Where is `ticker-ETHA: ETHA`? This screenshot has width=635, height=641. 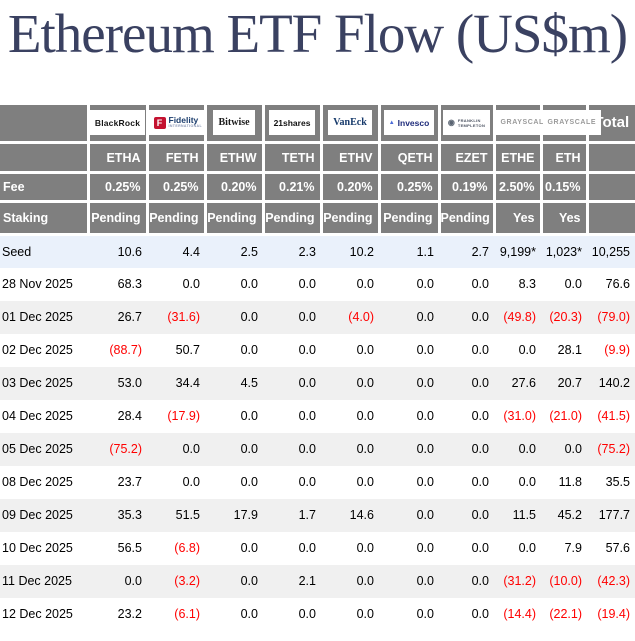 ticker-ETHA: ETHA is located at coordinates (118, 158).